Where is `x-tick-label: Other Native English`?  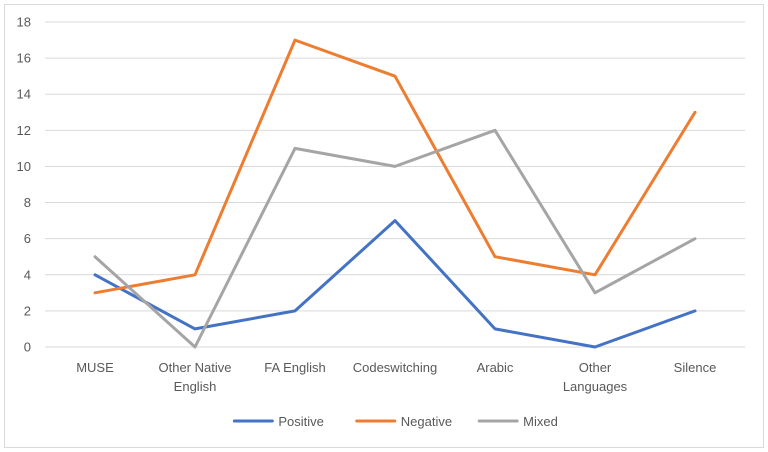
x-tick-label: Other Native English is located at coordinates (195, 377).